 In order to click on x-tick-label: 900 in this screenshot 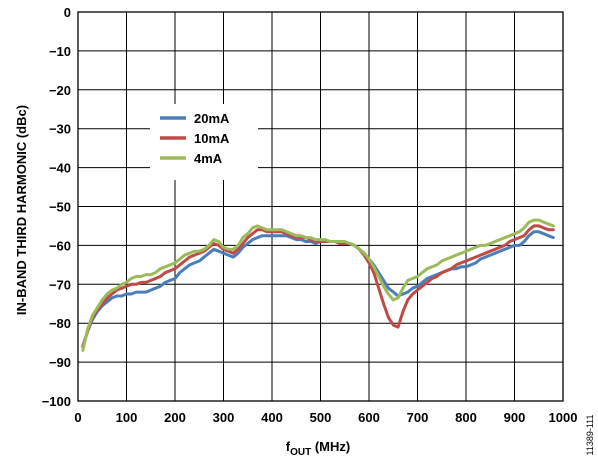, I will do `click(515, 417)`.